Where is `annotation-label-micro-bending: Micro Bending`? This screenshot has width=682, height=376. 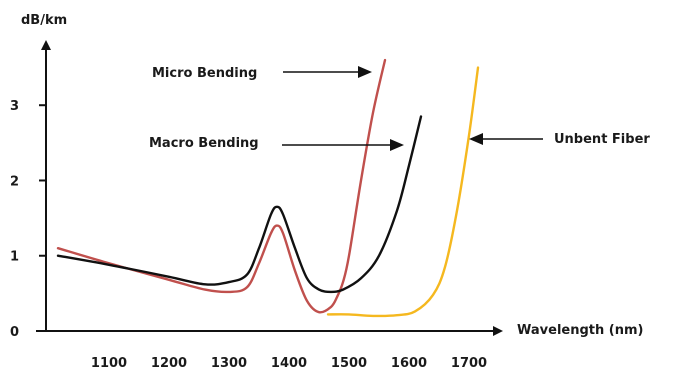 annotation-label-micro-bending: Micro Bending is located at coordinates (204, 73).